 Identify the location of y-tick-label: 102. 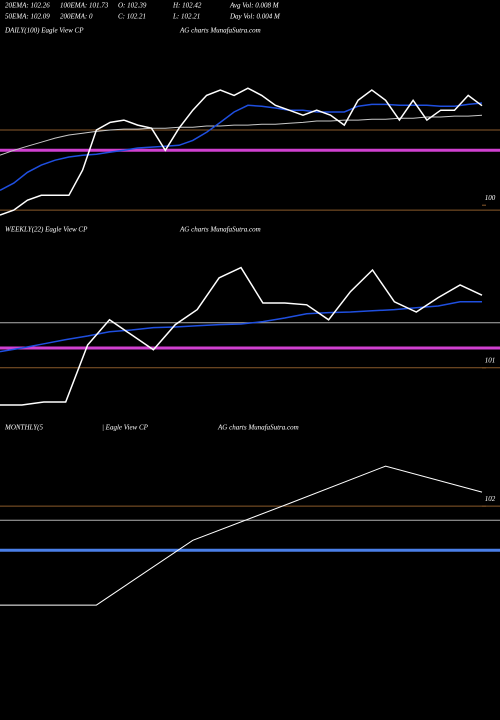
(490, 499).